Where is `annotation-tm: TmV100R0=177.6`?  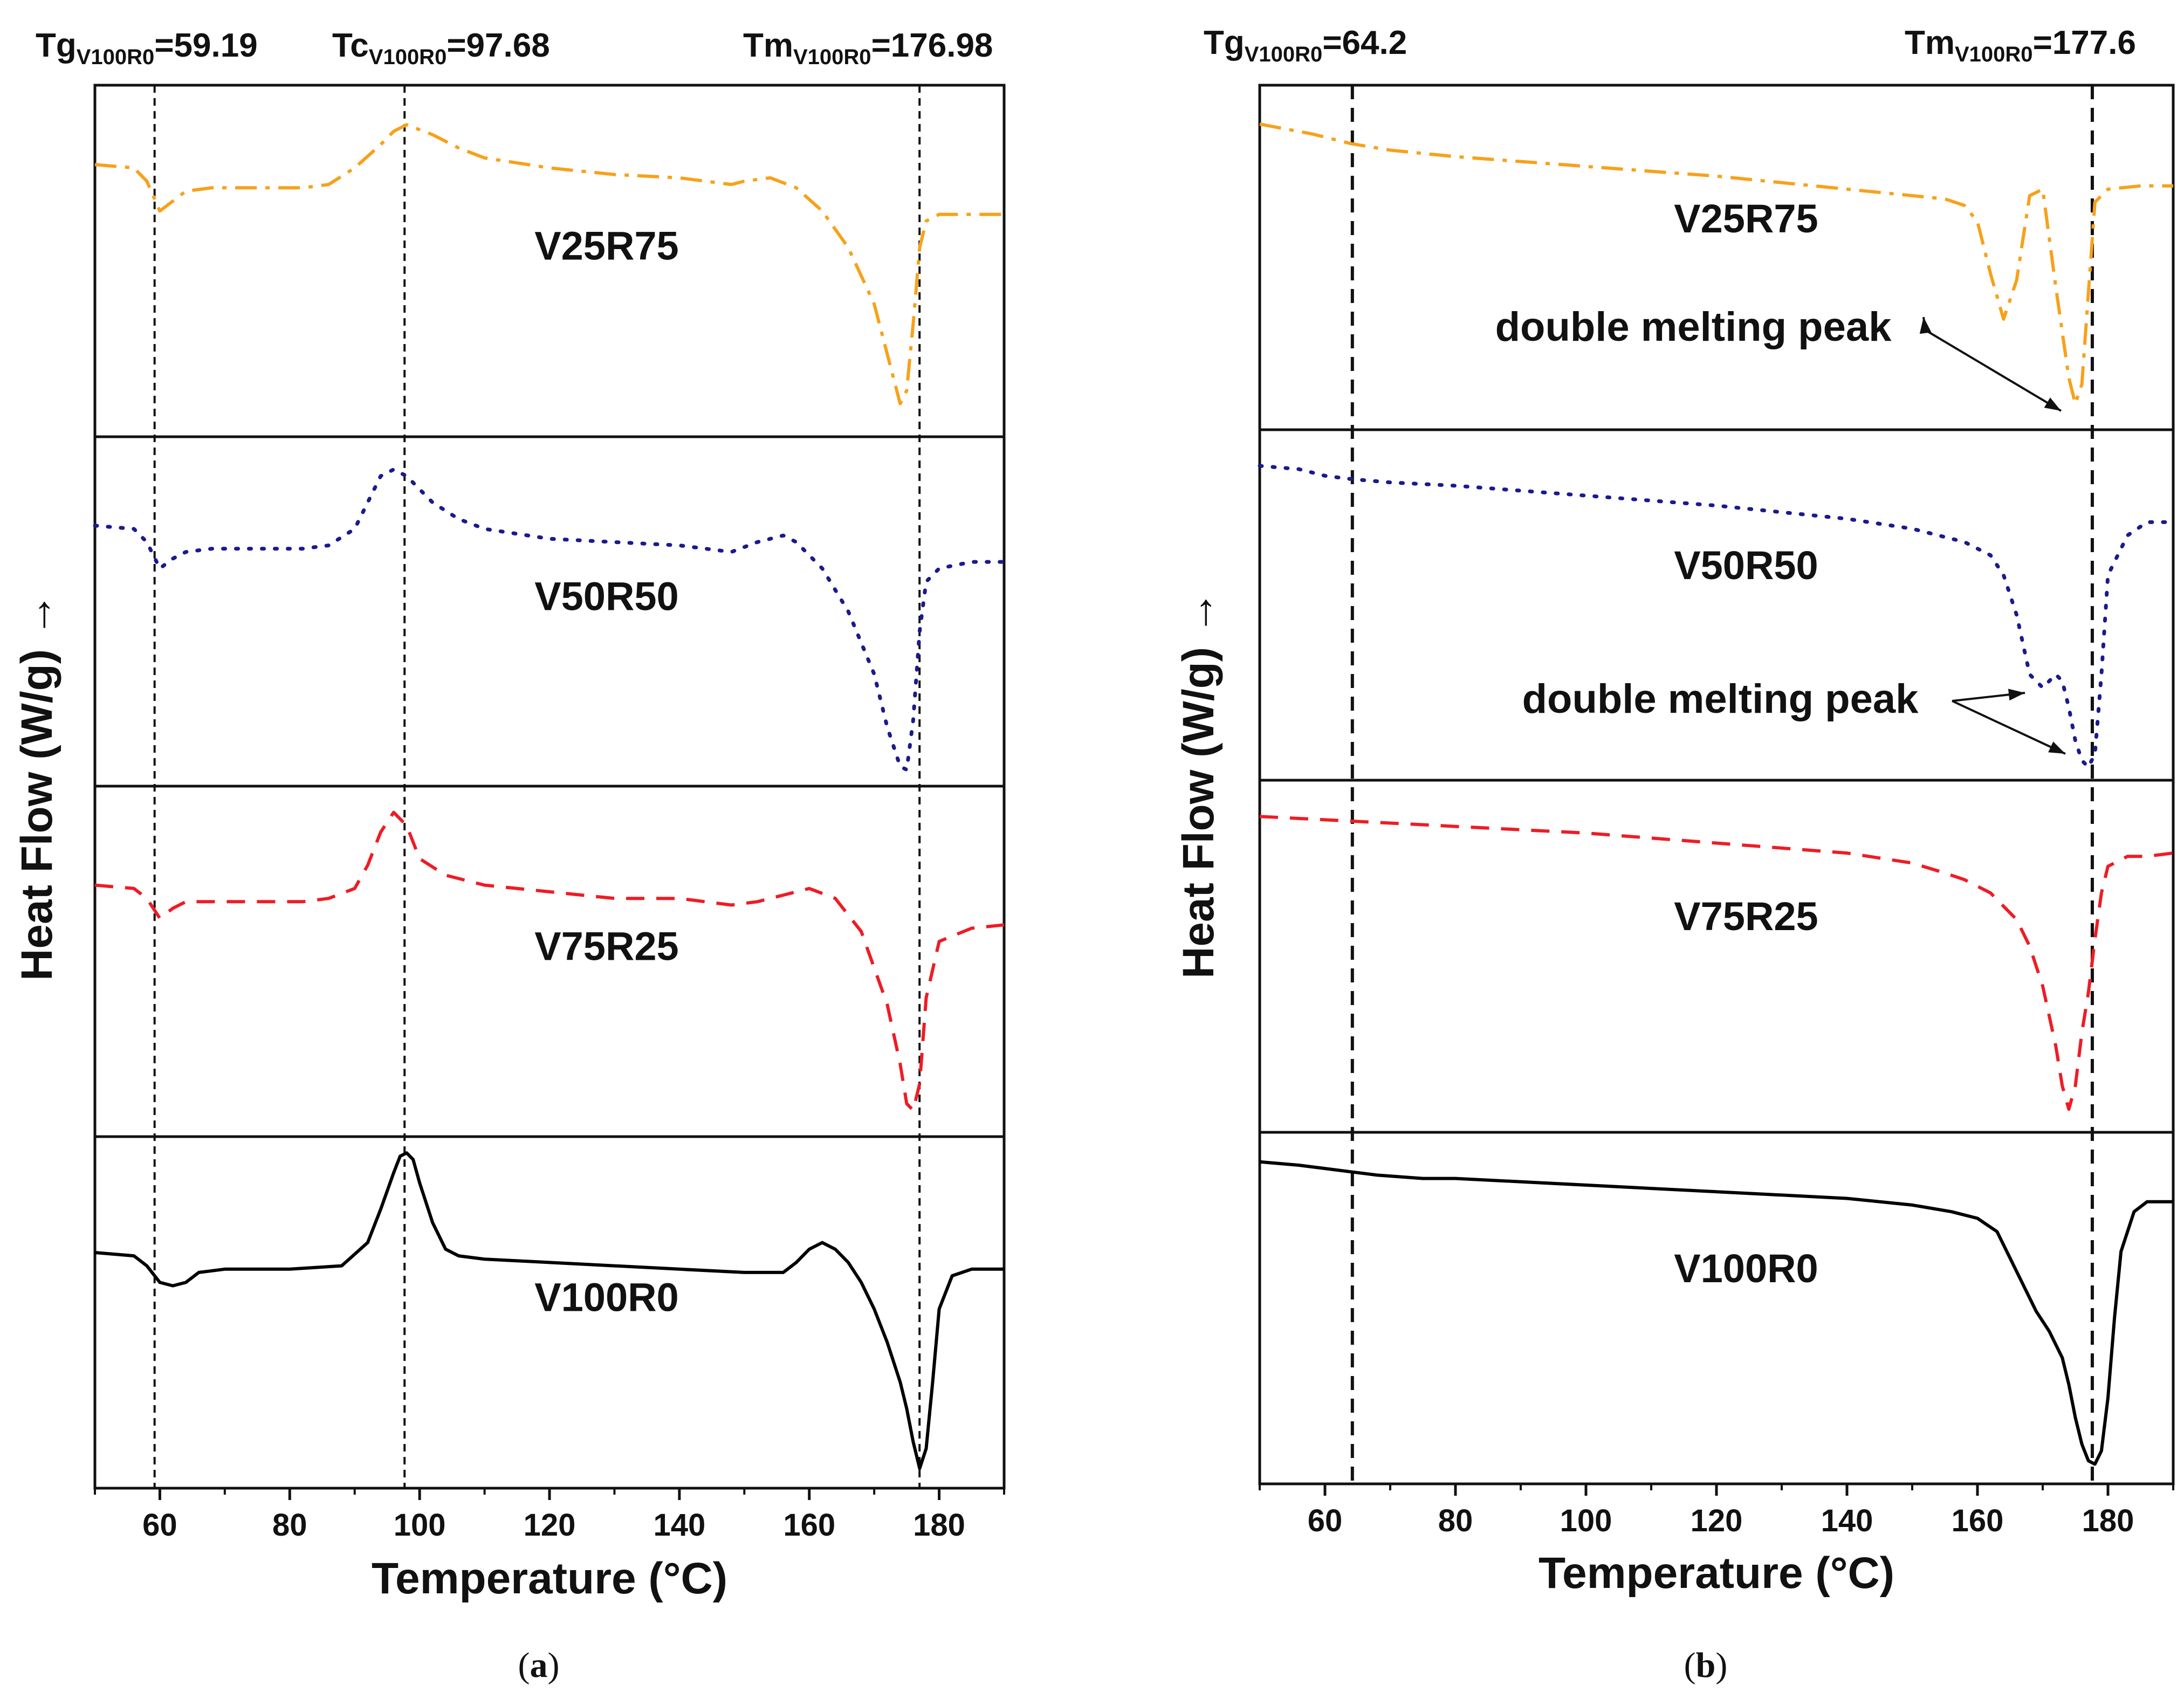 annotation-tm: TmV100R0=177.6 is located at coordinates (2020, 45).